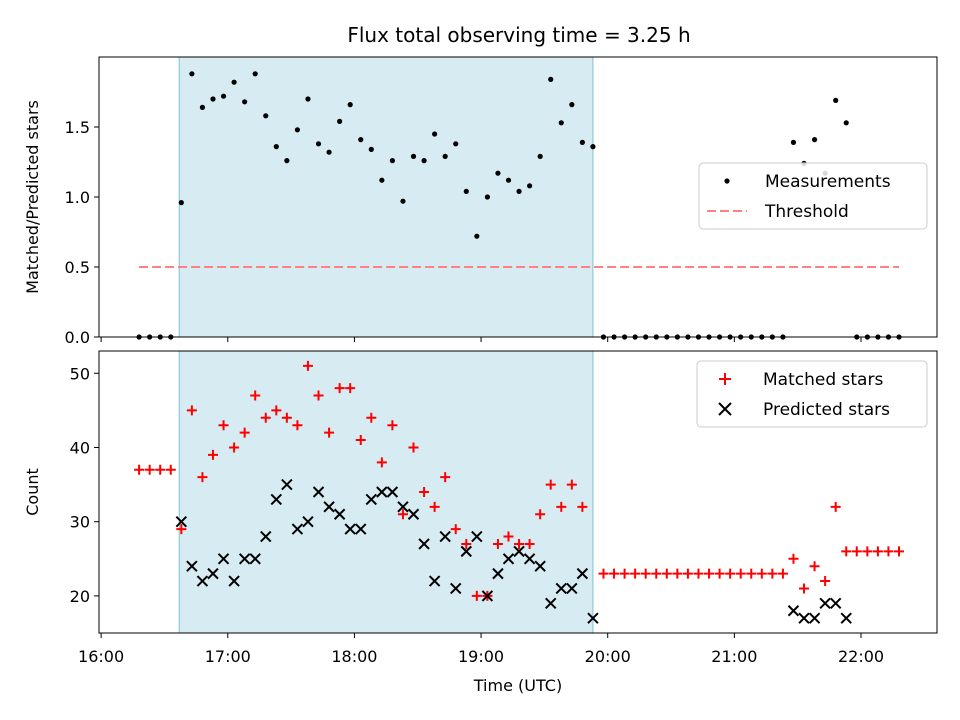  I want to click on y-tick-label: 0.5, so click(77, 267).